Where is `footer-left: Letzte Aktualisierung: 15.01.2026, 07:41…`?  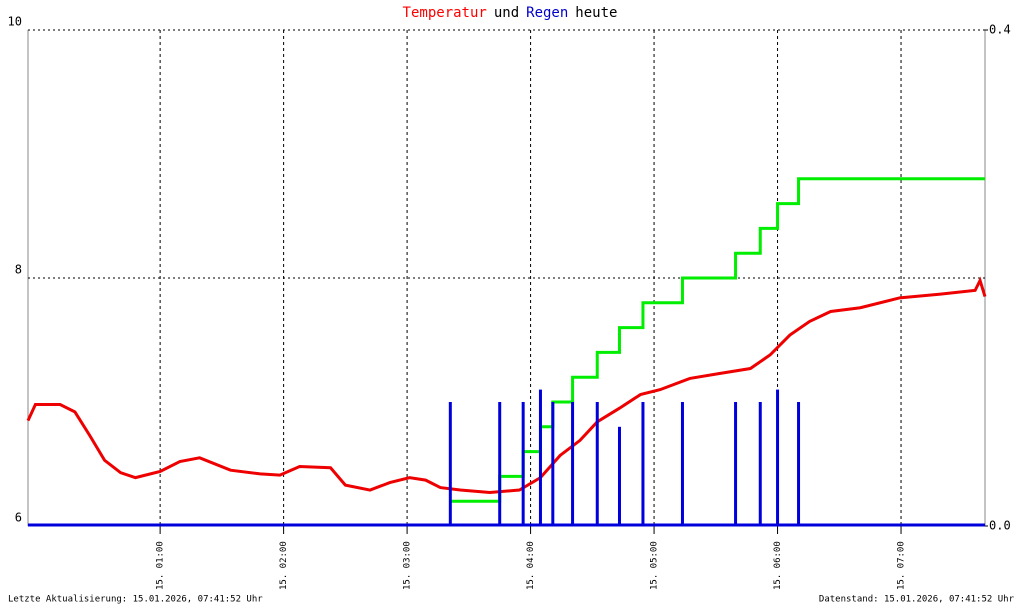
footer-left: Letzte Aktualisierung: 15.01.2026, 07:41… is located at coordinates (135, 600).